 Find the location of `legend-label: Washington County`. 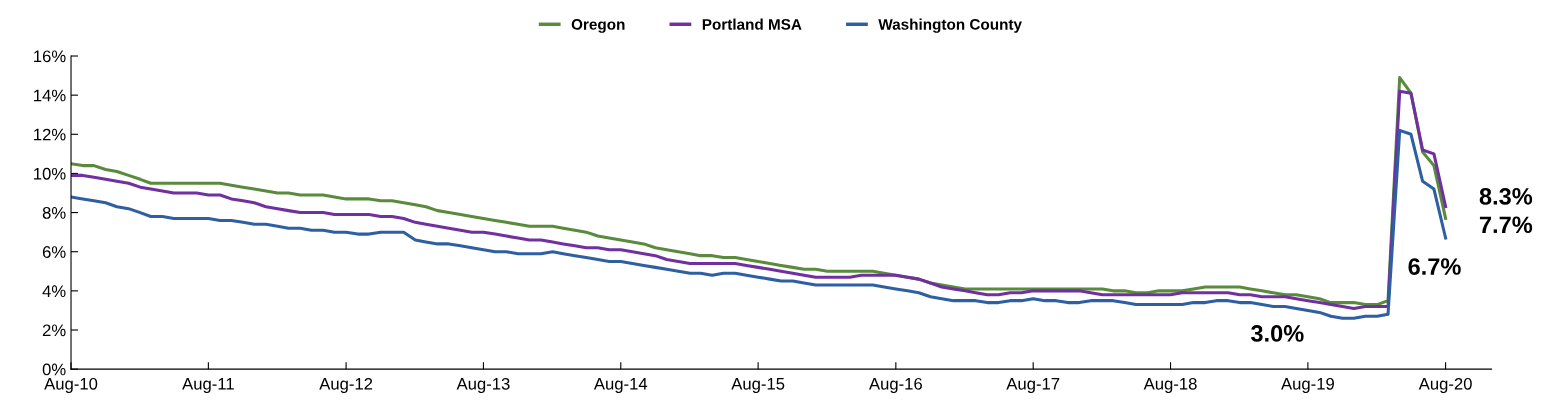

legend-label: Washington County is located at coordinates (950, 25).